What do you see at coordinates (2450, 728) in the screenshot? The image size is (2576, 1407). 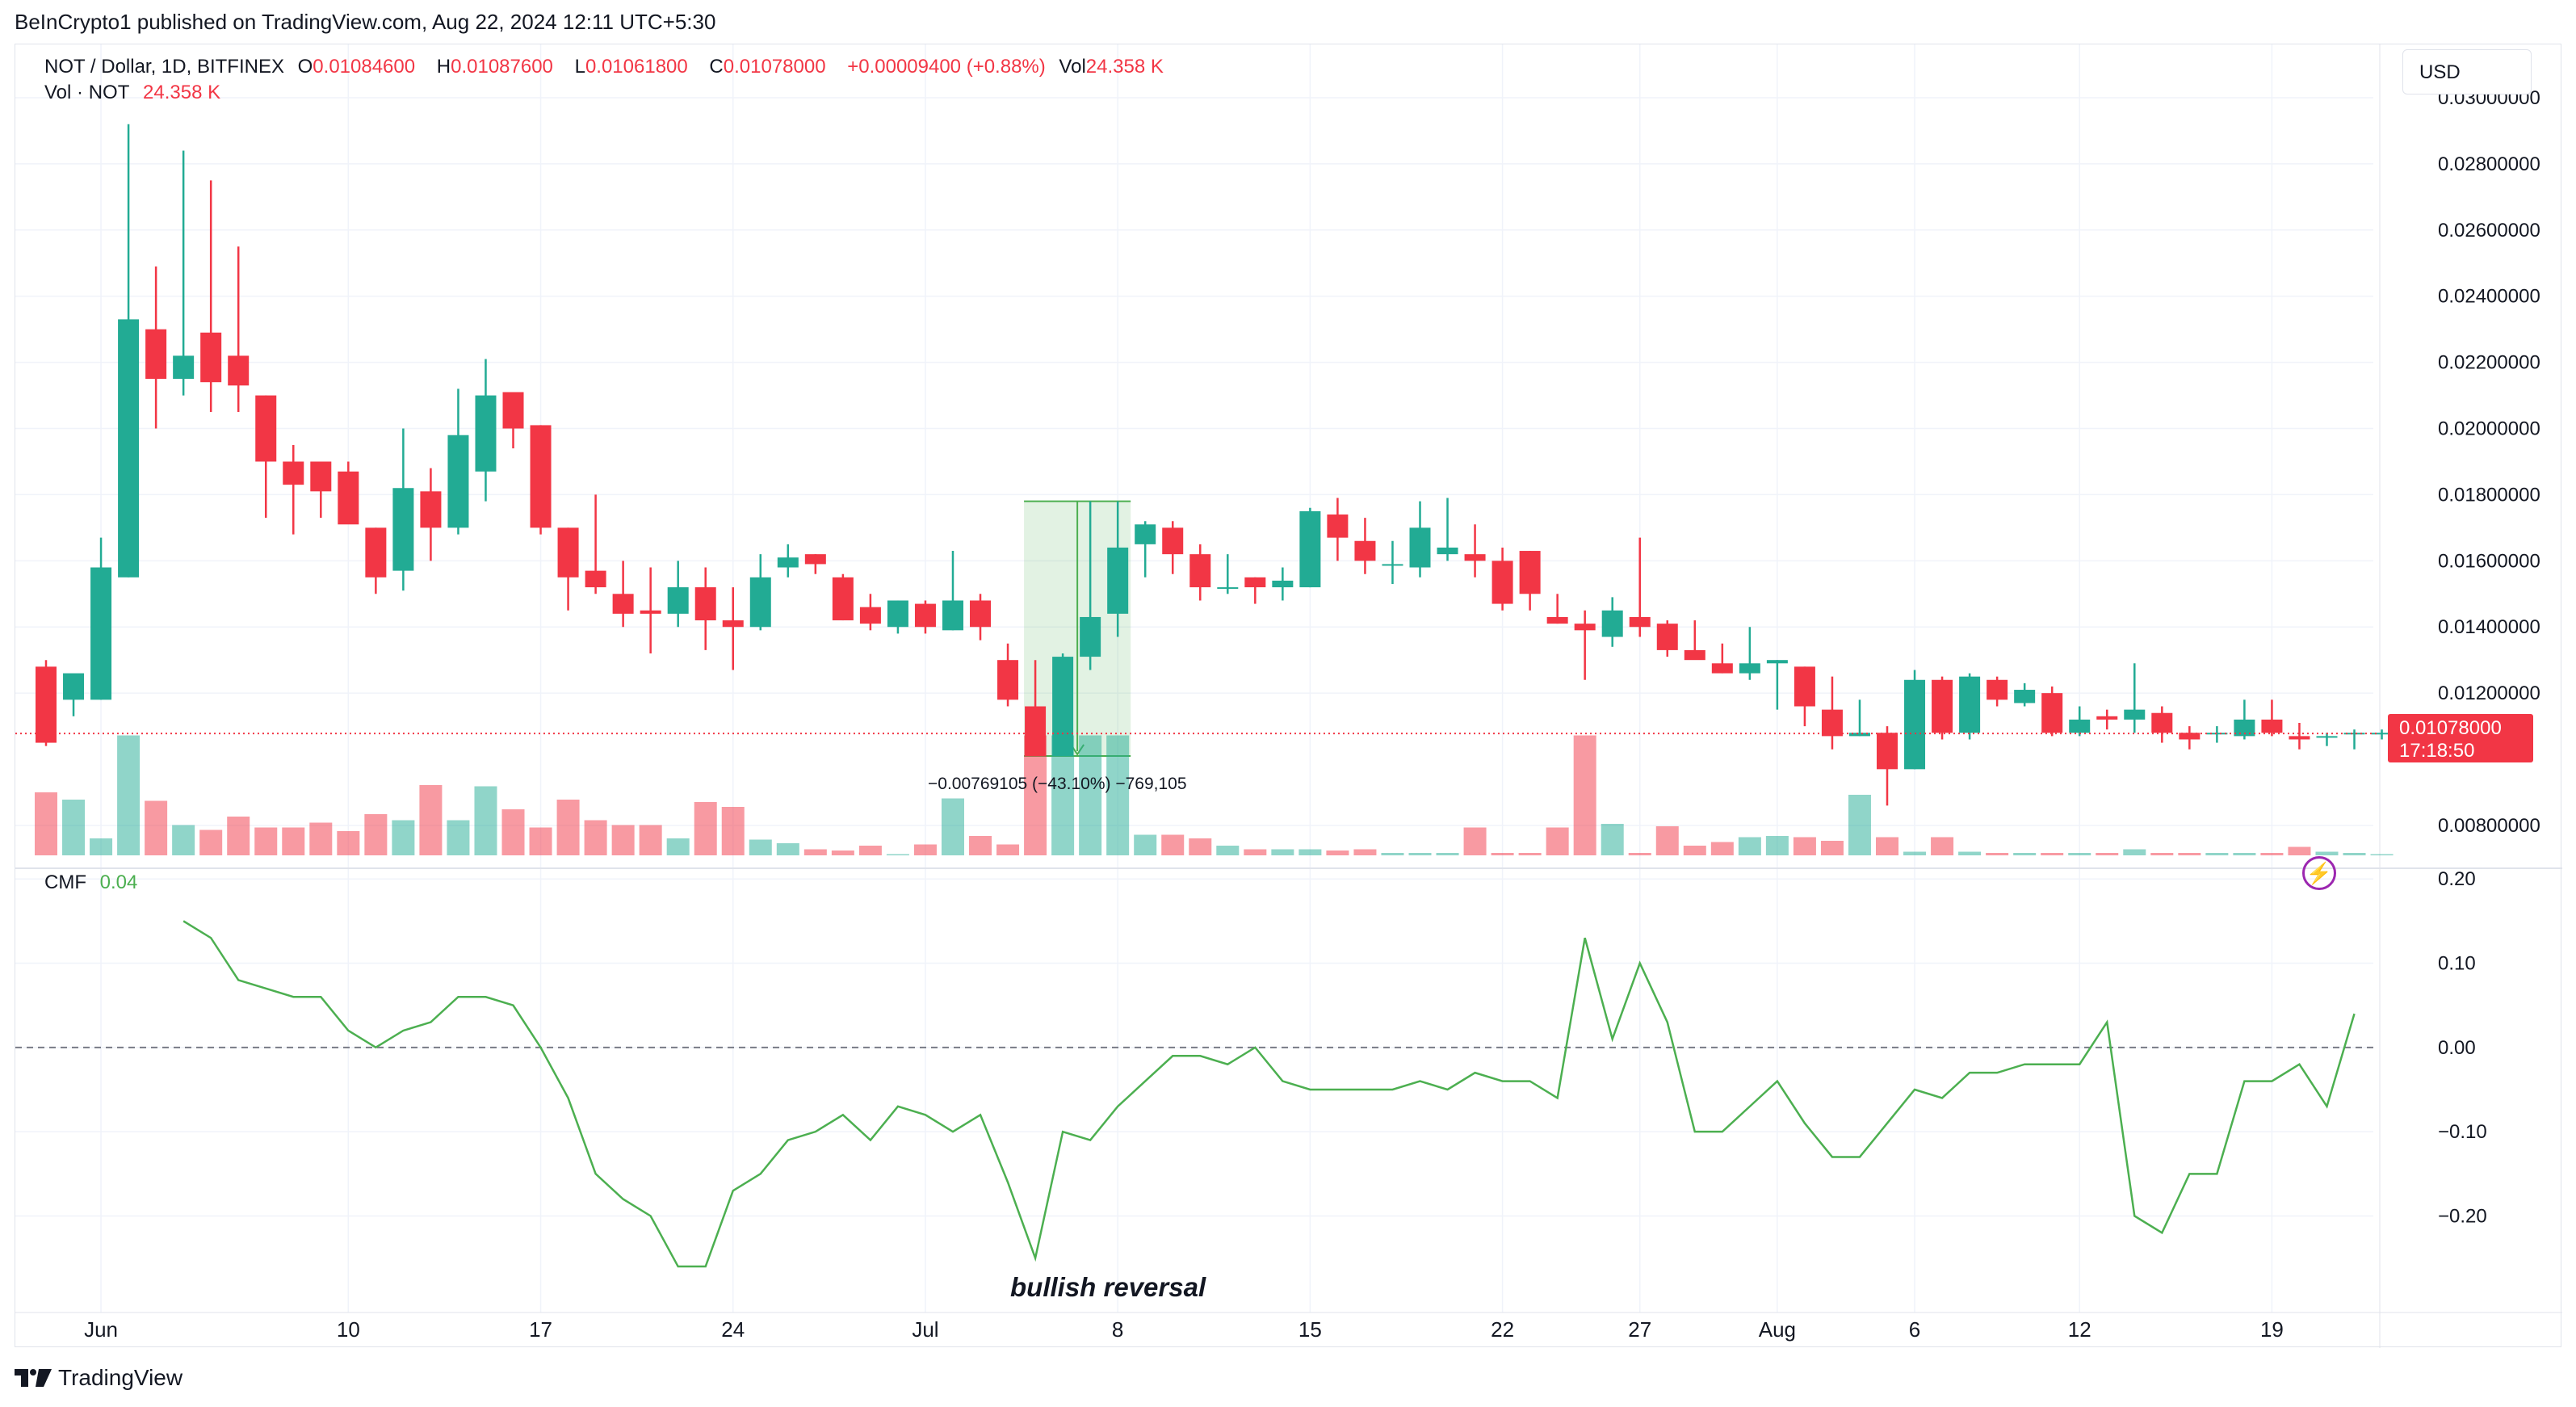 I see `last-price-value: 0.01078000` at bounding box center [2450, 728].